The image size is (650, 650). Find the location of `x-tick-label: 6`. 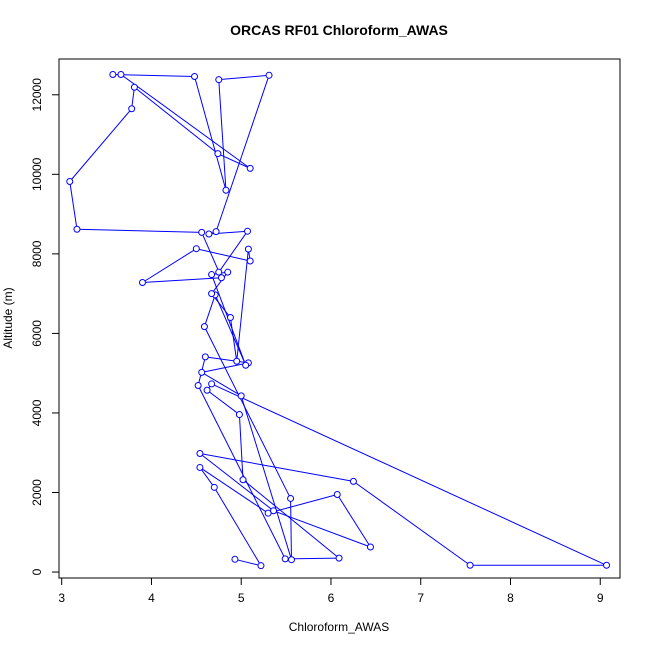

x-tick-label: 6 is located at coordinates (331, 598).